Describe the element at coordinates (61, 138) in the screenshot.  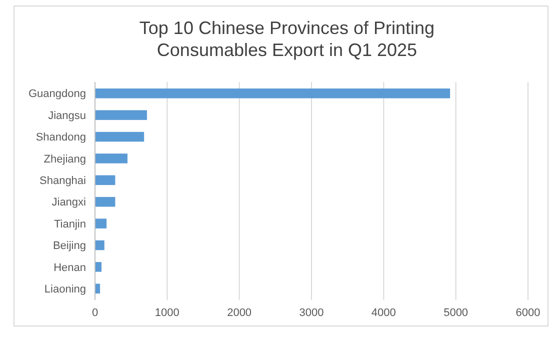
I see `y-tick-label: Shandong` at that location.